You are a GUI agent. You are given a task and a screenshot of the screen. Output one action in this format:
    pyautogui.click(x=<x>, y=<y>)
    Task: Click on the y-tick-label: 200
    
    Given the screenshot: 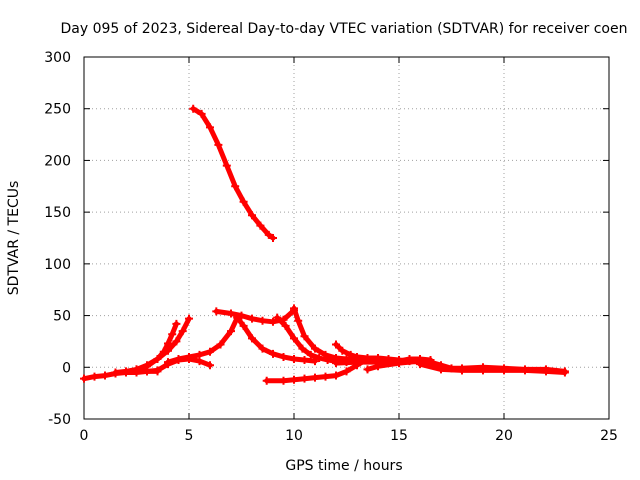 What is the action you would take?
    pyautogui.click(x=57, y=161)
    